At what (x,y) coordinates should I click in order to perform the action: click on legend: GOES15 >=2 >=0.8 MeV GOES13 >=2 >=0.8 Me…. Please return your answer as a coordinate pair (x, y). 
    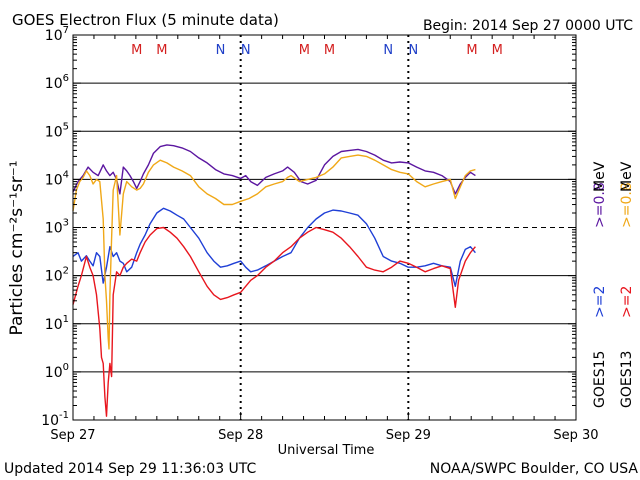
    Looking at the image, I should click on (613, 284).